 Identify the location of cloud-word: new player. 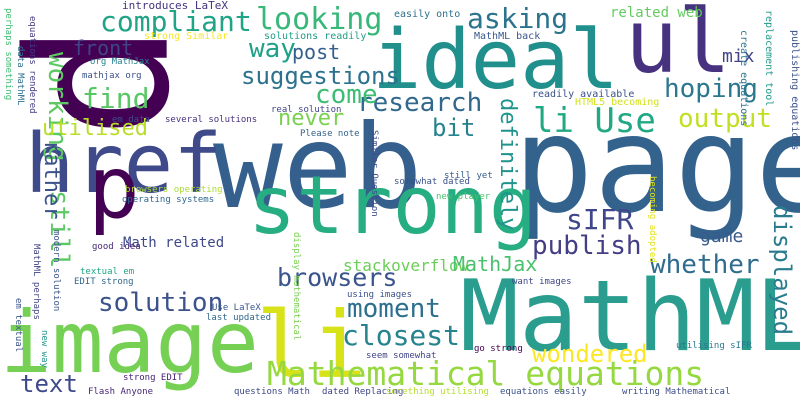
(463, 197).